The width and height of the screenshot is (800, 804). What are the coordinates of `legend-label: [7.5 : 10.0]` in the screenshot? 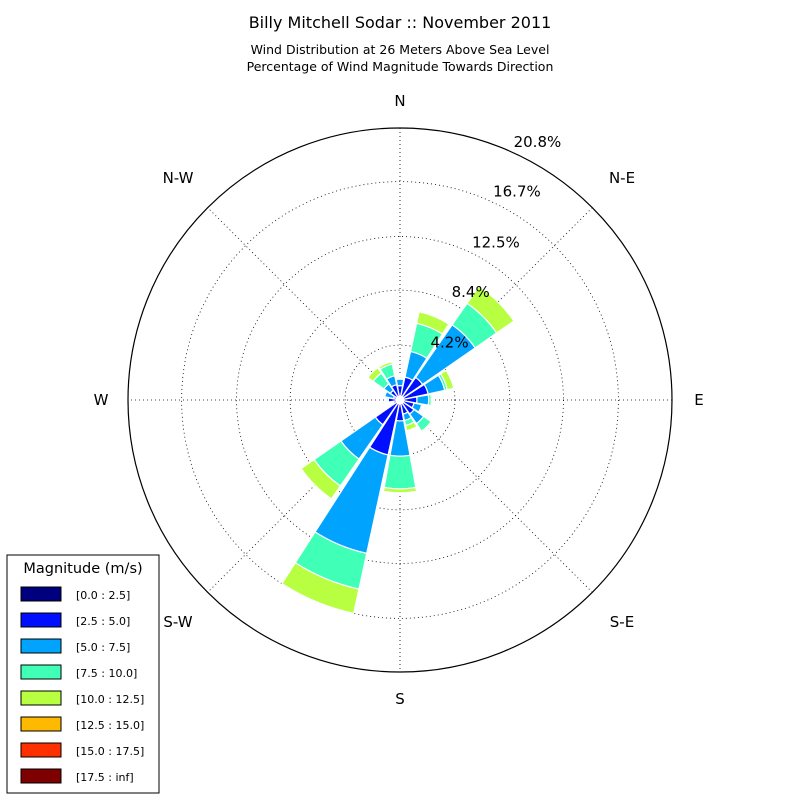 It's located at (106, 673).